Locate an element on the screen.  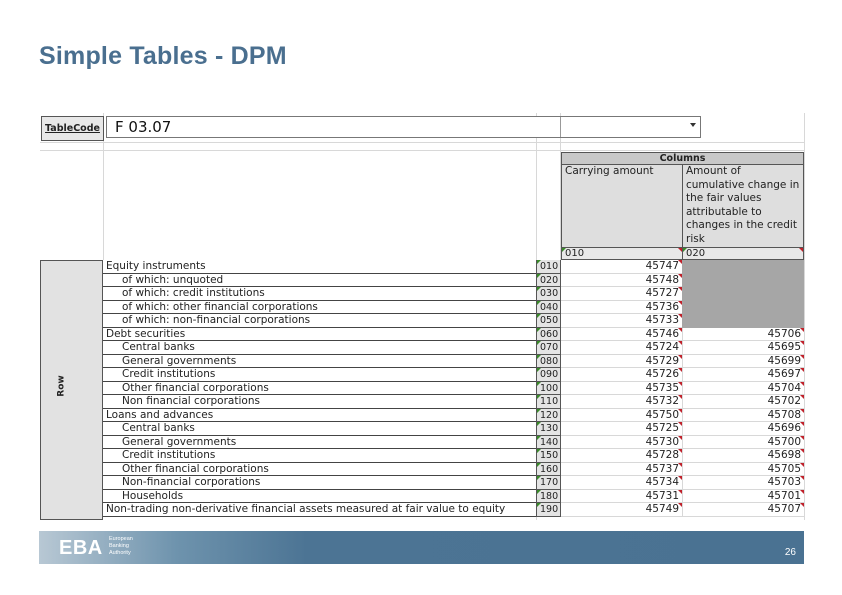
cell-carrying-amount: 45732 is located at coordinates (622, 402).